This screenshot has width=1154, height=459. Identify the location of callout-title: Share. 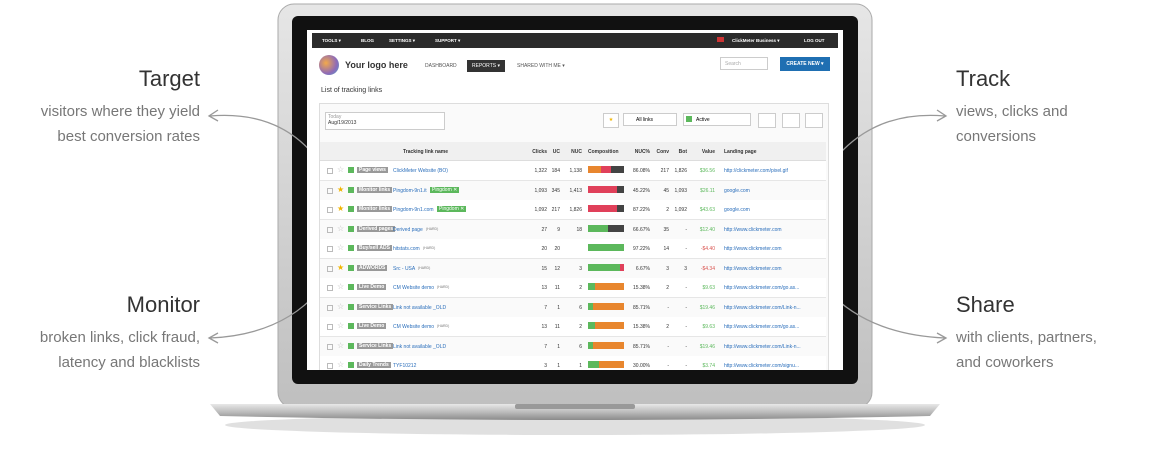
(985, 304).